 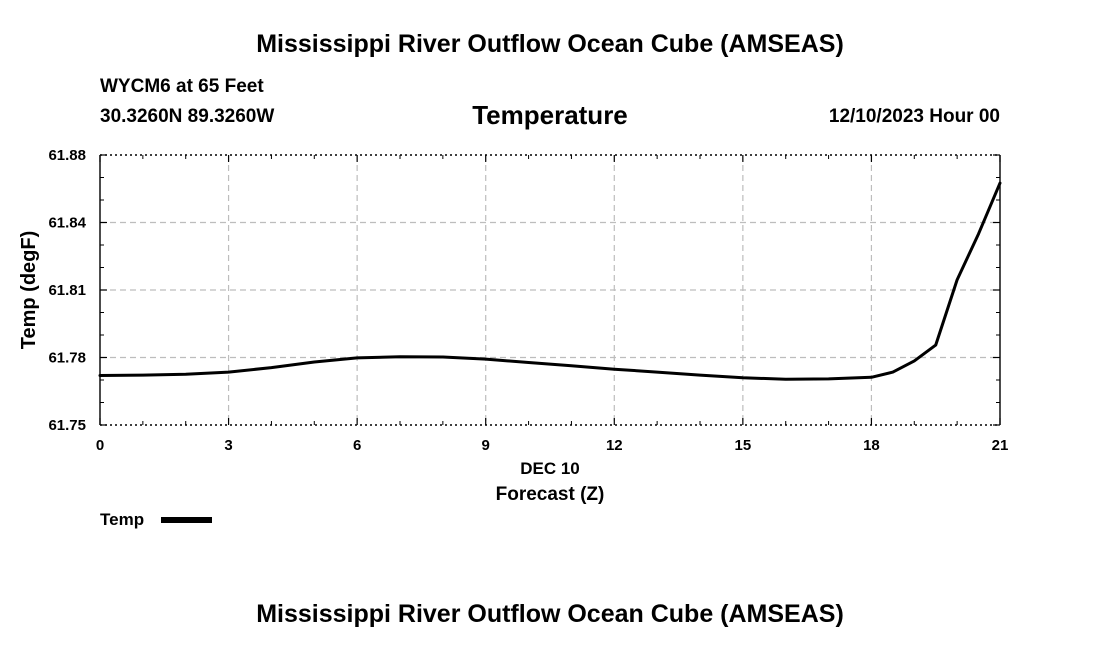 I want to click on x-tick-label: 6, so click(x=357, y=445).